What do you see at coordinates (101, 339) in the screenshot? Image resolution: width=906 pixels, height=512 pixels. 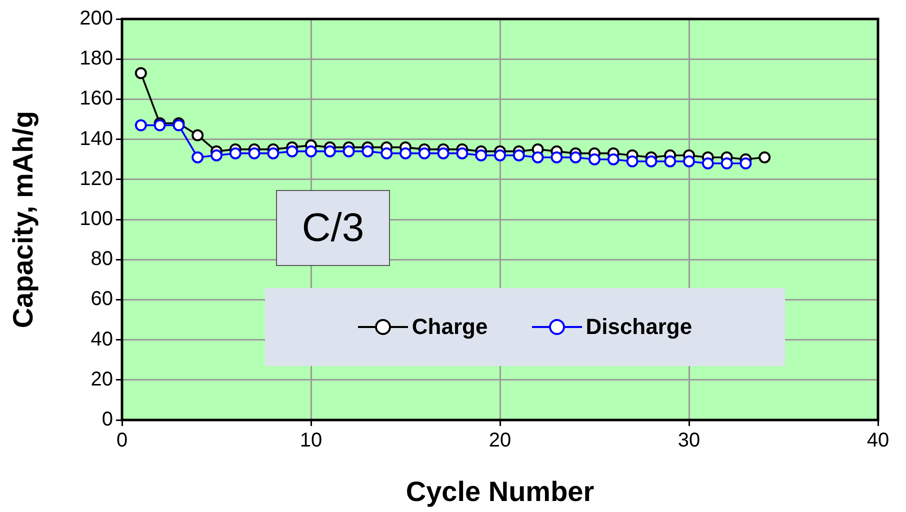 I see `y-tick-label: 40` at bounding box center [101, 339].